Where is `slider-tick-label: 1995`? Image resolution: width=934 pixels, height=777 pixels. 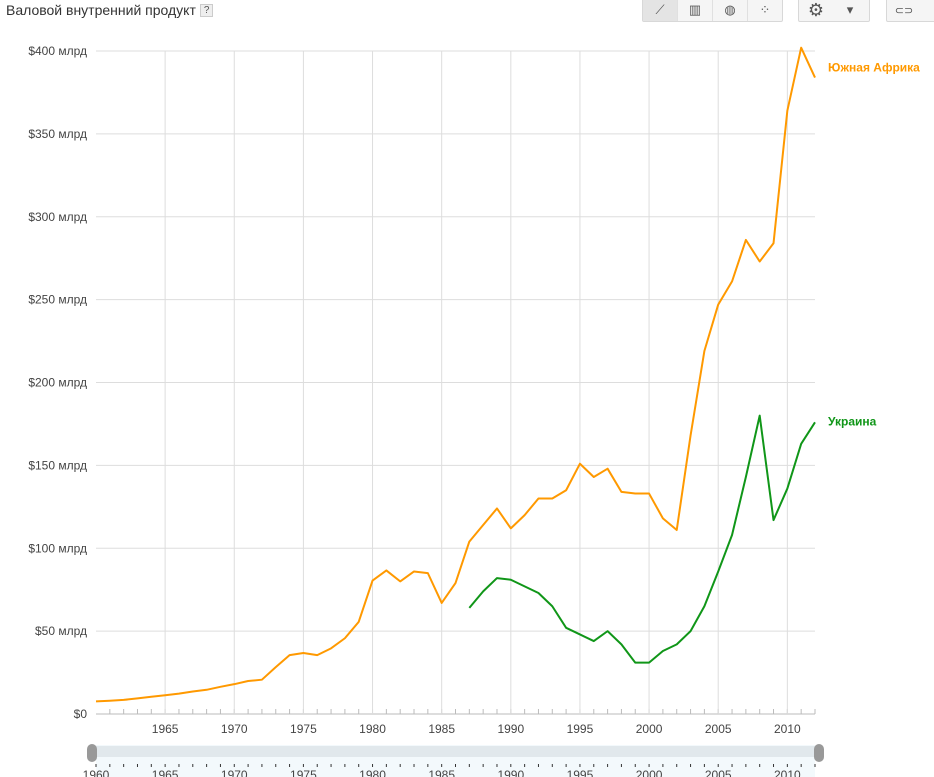 slider-tick-label: 1995 is located at coordinates (580, 772).